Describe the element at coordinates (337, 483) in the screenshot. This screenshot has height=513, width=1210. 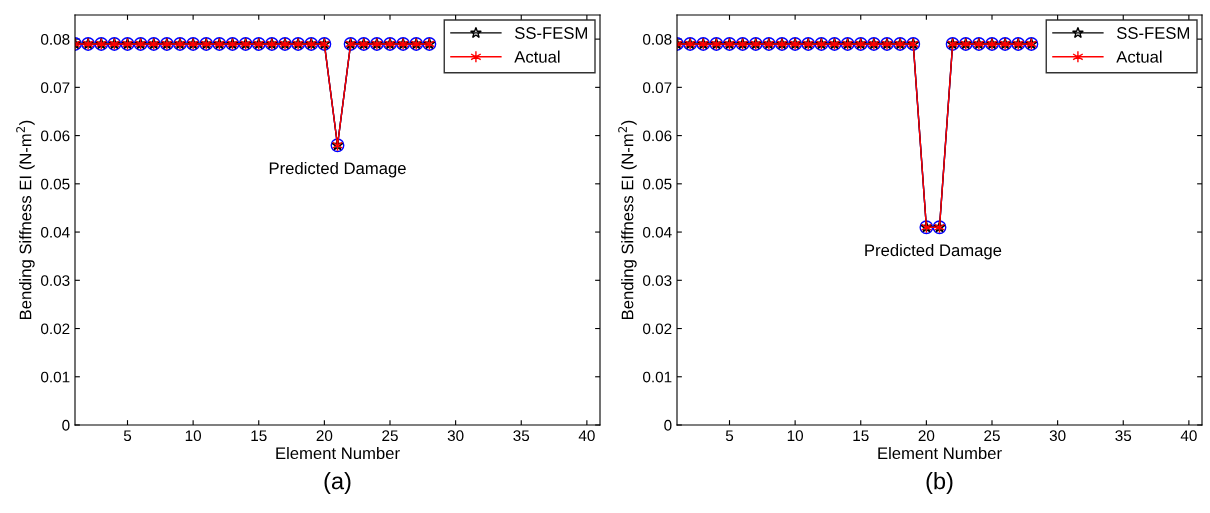
I see `text: (a)` at that location.